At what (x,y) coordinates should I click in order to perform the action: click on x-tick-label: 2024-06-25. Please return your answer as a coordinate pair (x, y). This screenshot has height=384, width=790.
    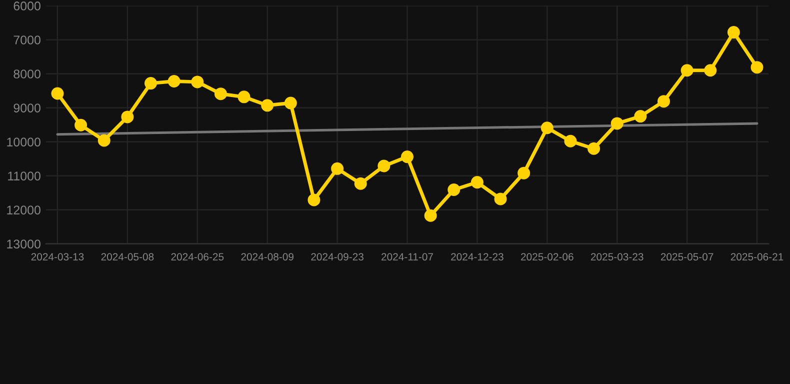
    Looking at the image, I should click on (197, 257).